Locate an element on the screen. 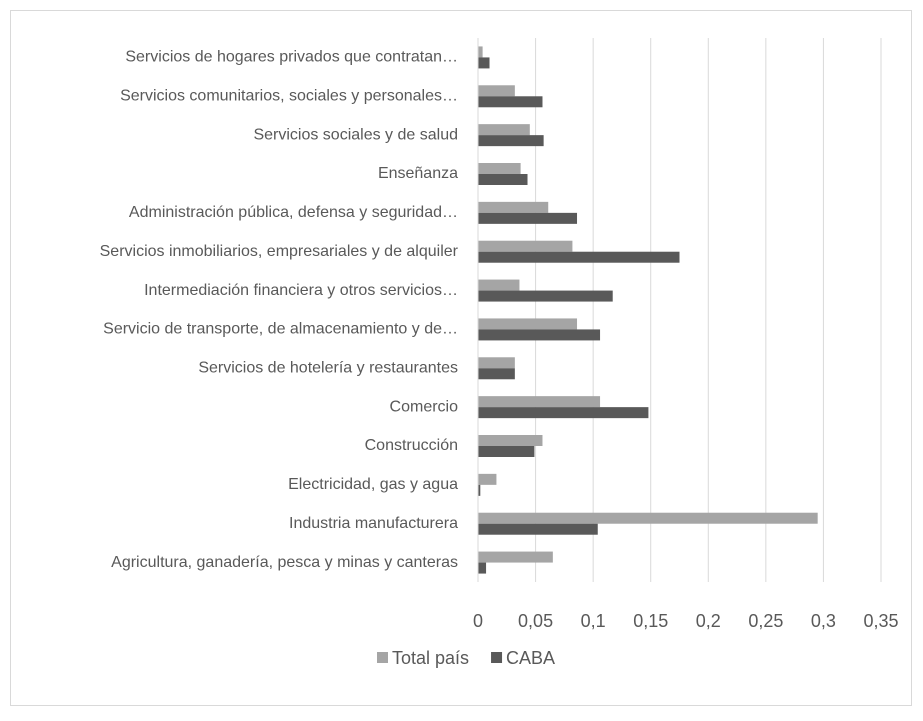 The image size is (923, 721). x-tick-label: 0 is located at coordinates (478, 621).